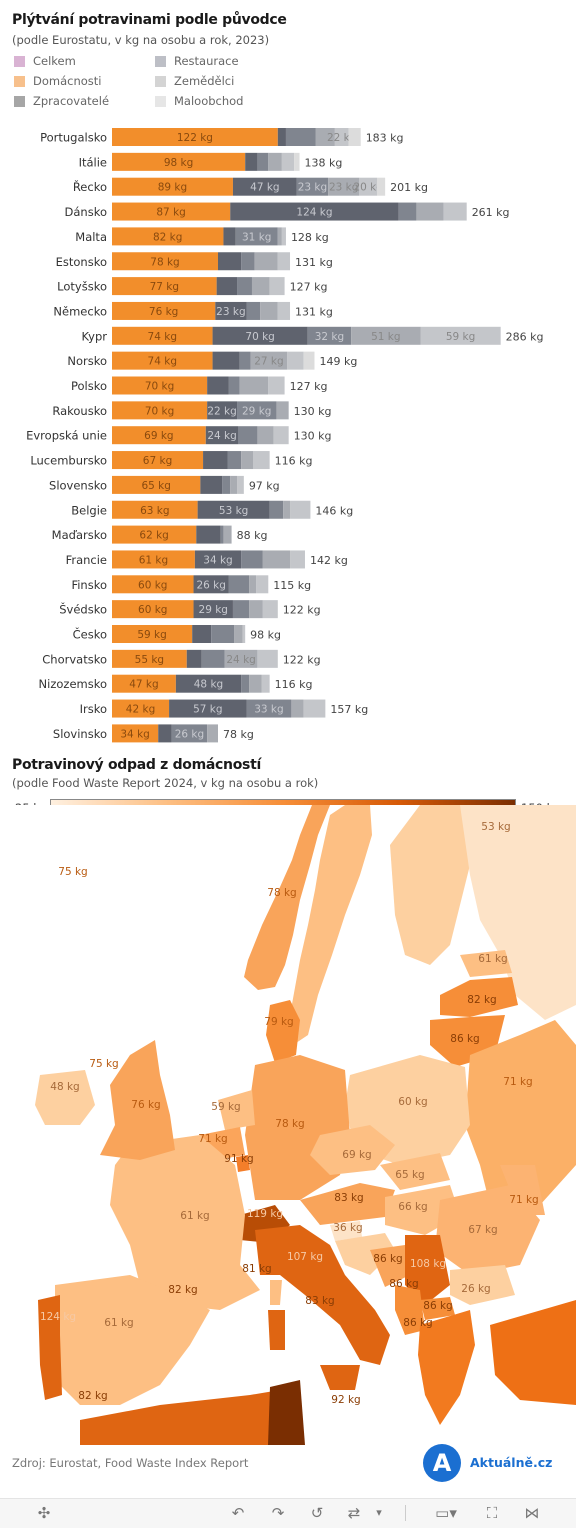  What do you see at coordinates (278, 1513) in the screenshot?
I see `redo-button: ↷` at bounding box center [278, 1513].